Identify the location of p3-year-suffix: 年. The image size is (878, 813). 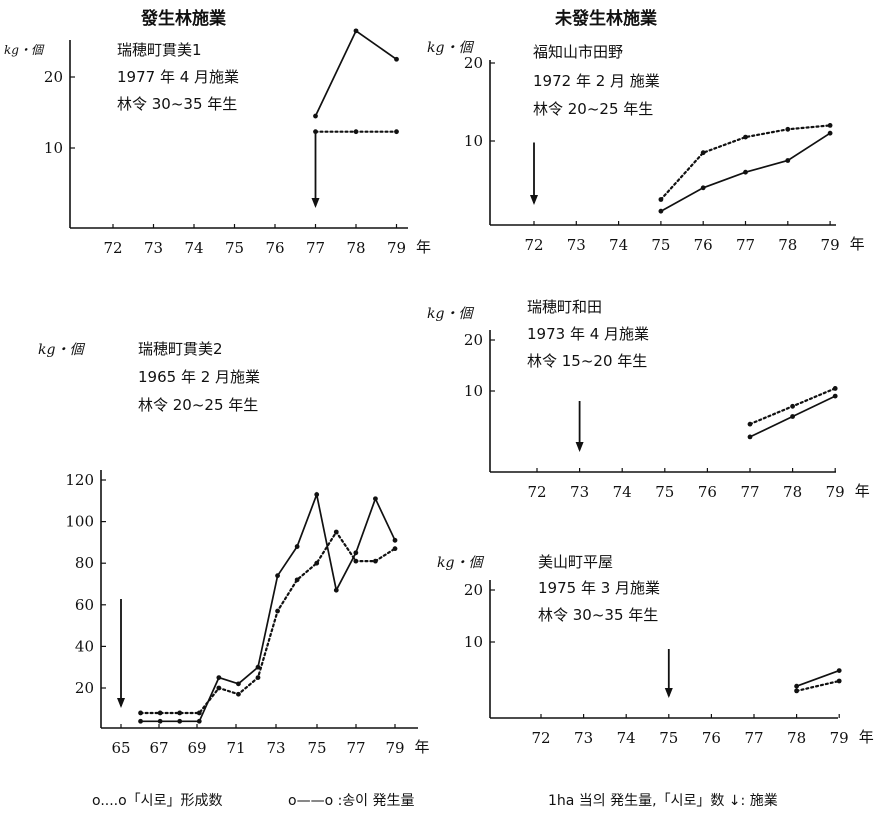
(421, 747).